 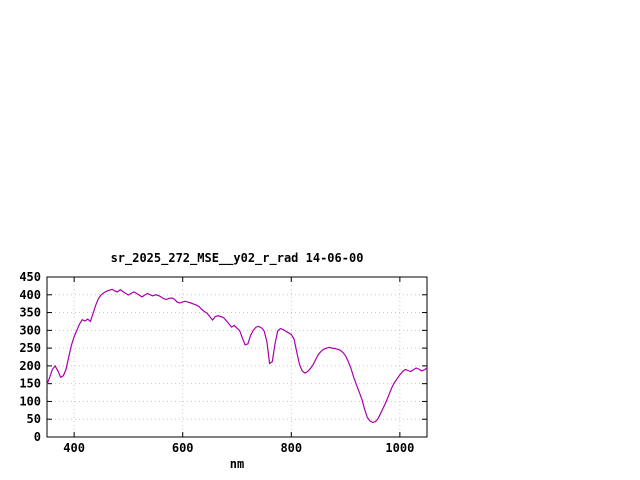 I want to click on y-tick-label: 450, so click(x=30, y=277).